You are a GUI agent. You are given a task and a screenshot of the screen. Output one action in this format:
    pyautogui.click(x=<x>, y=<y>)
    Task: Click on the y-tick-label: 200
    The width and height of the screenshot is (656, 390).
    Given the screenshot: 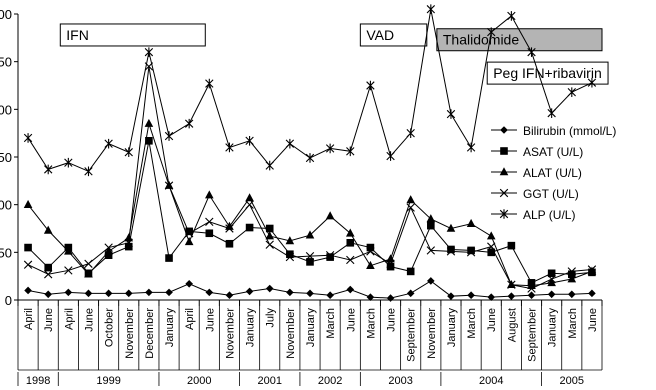 What is the action you would take?
    pyautogui.click(x=6, y=109)
    